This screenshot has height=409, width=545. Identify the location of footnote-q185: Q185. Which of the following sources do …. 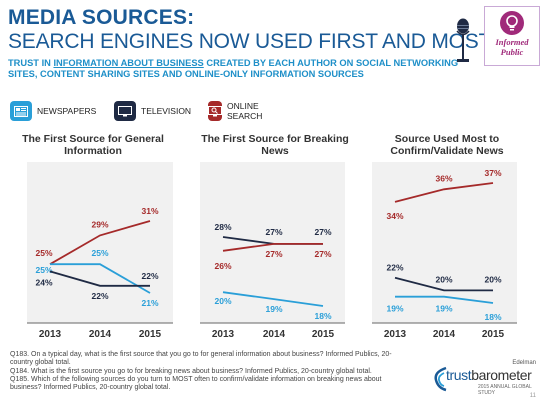
(196, 383).